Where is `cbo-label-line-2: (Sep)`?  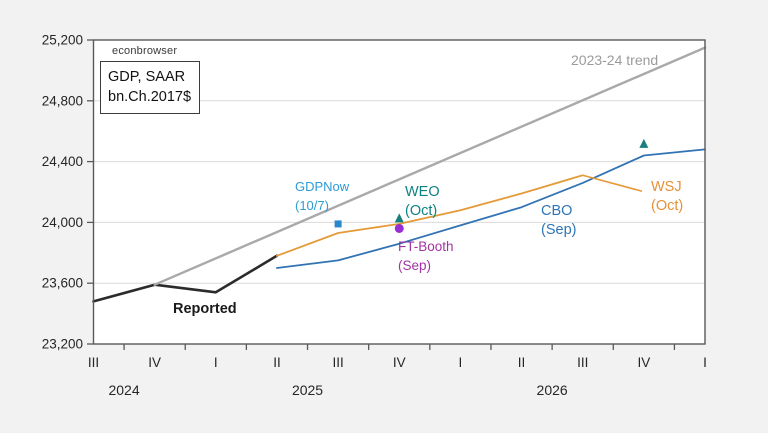
cbo-label-line-2: (Sep) is located at coordinates (558, 230).